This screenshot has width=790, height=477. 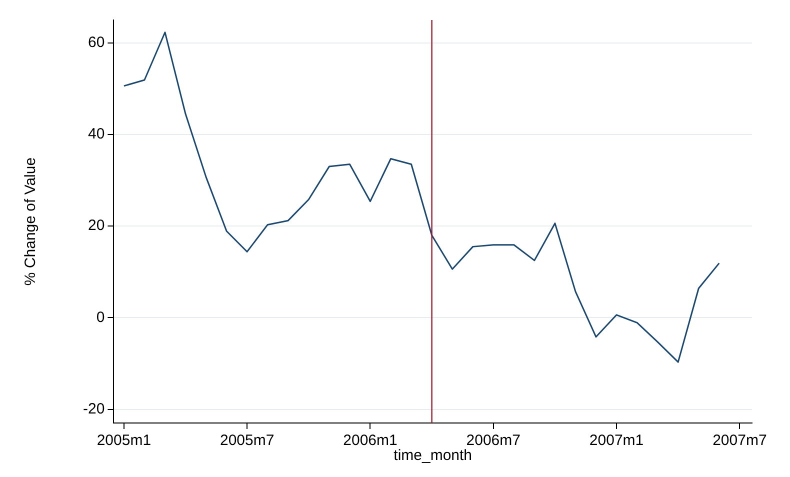 What do you see at coordinates (433, 455) in the screenshot?
I see `x-axis-title: time_month` at bounding box center [433, 455].